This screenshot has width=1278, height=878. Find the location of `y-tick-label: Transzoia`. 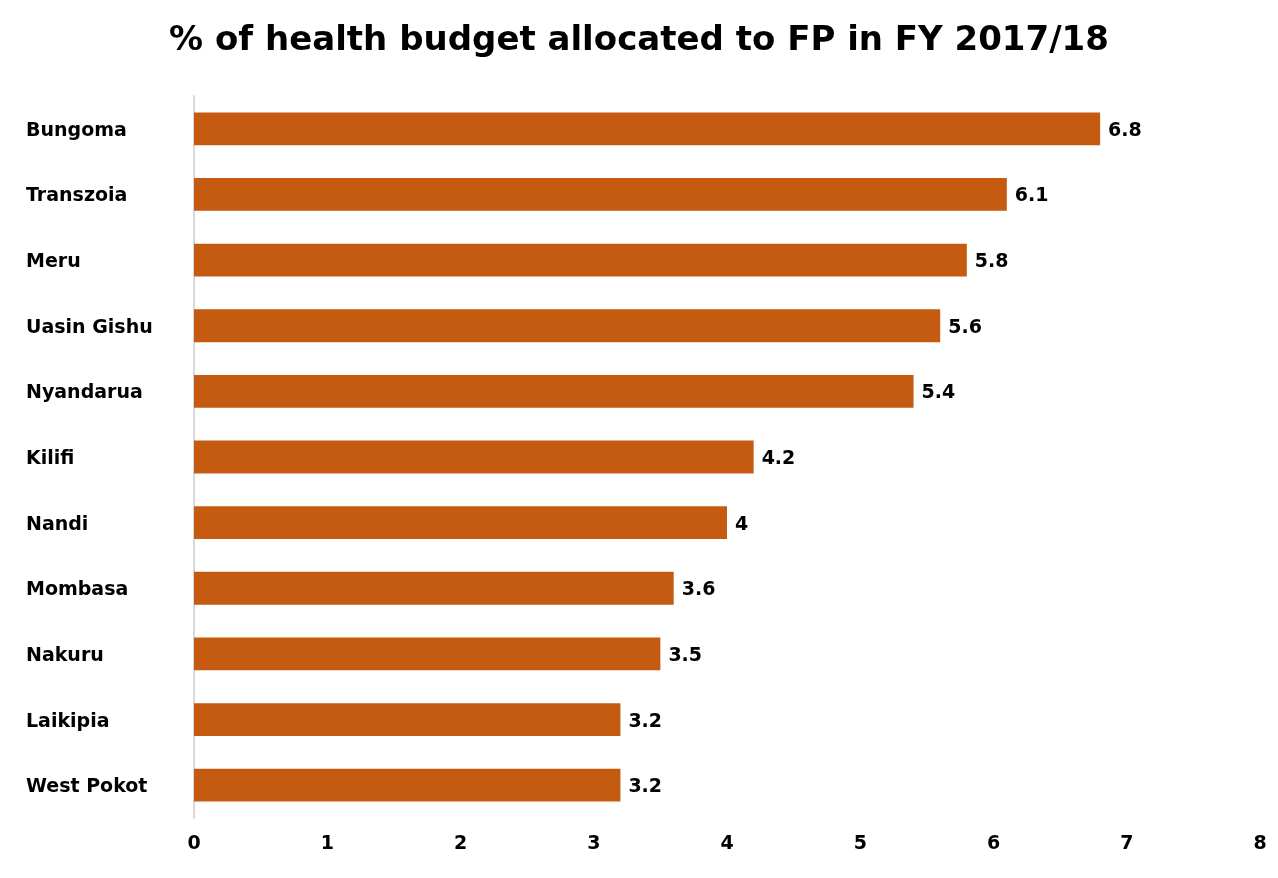

y-tick-label: Transzoia is located at coordinates (77, 194).